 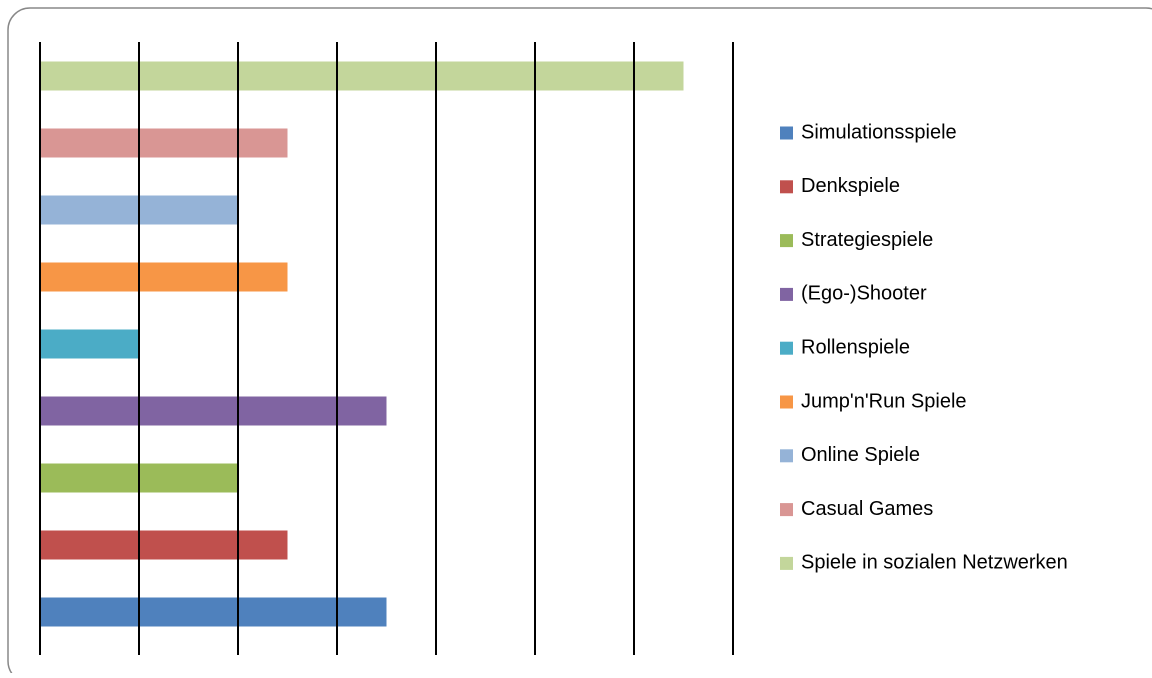 I want to click on legend-label: Online Spiele, so click(x=860, y=455).